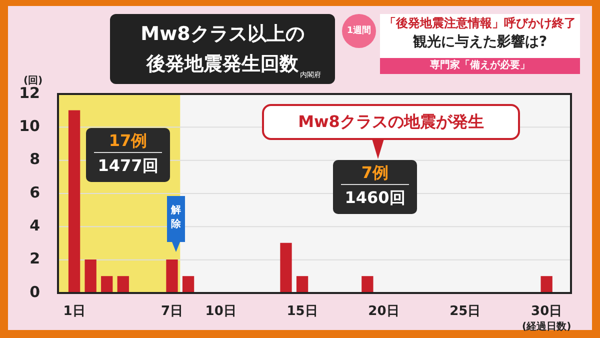  Describe the element at coordinates (375, 198) in the screenshot. I see `annotation: 1460回` at that location.